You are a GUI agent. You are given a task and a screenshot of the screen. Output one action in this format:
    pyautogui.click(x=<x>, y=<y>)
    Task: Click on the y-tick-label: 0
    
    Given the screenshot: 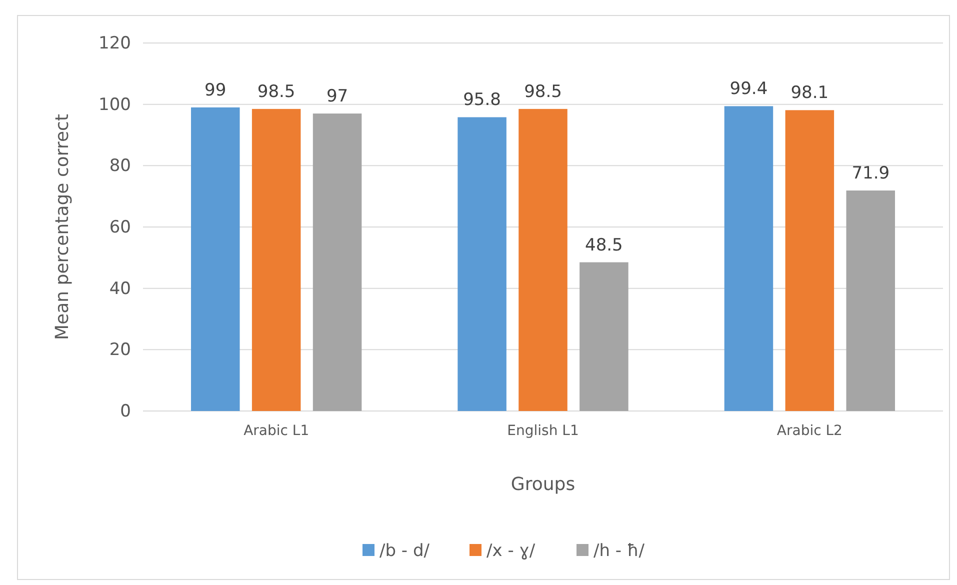 What is the action you would take?
    pyautogui.click(x=125, y=411)
    